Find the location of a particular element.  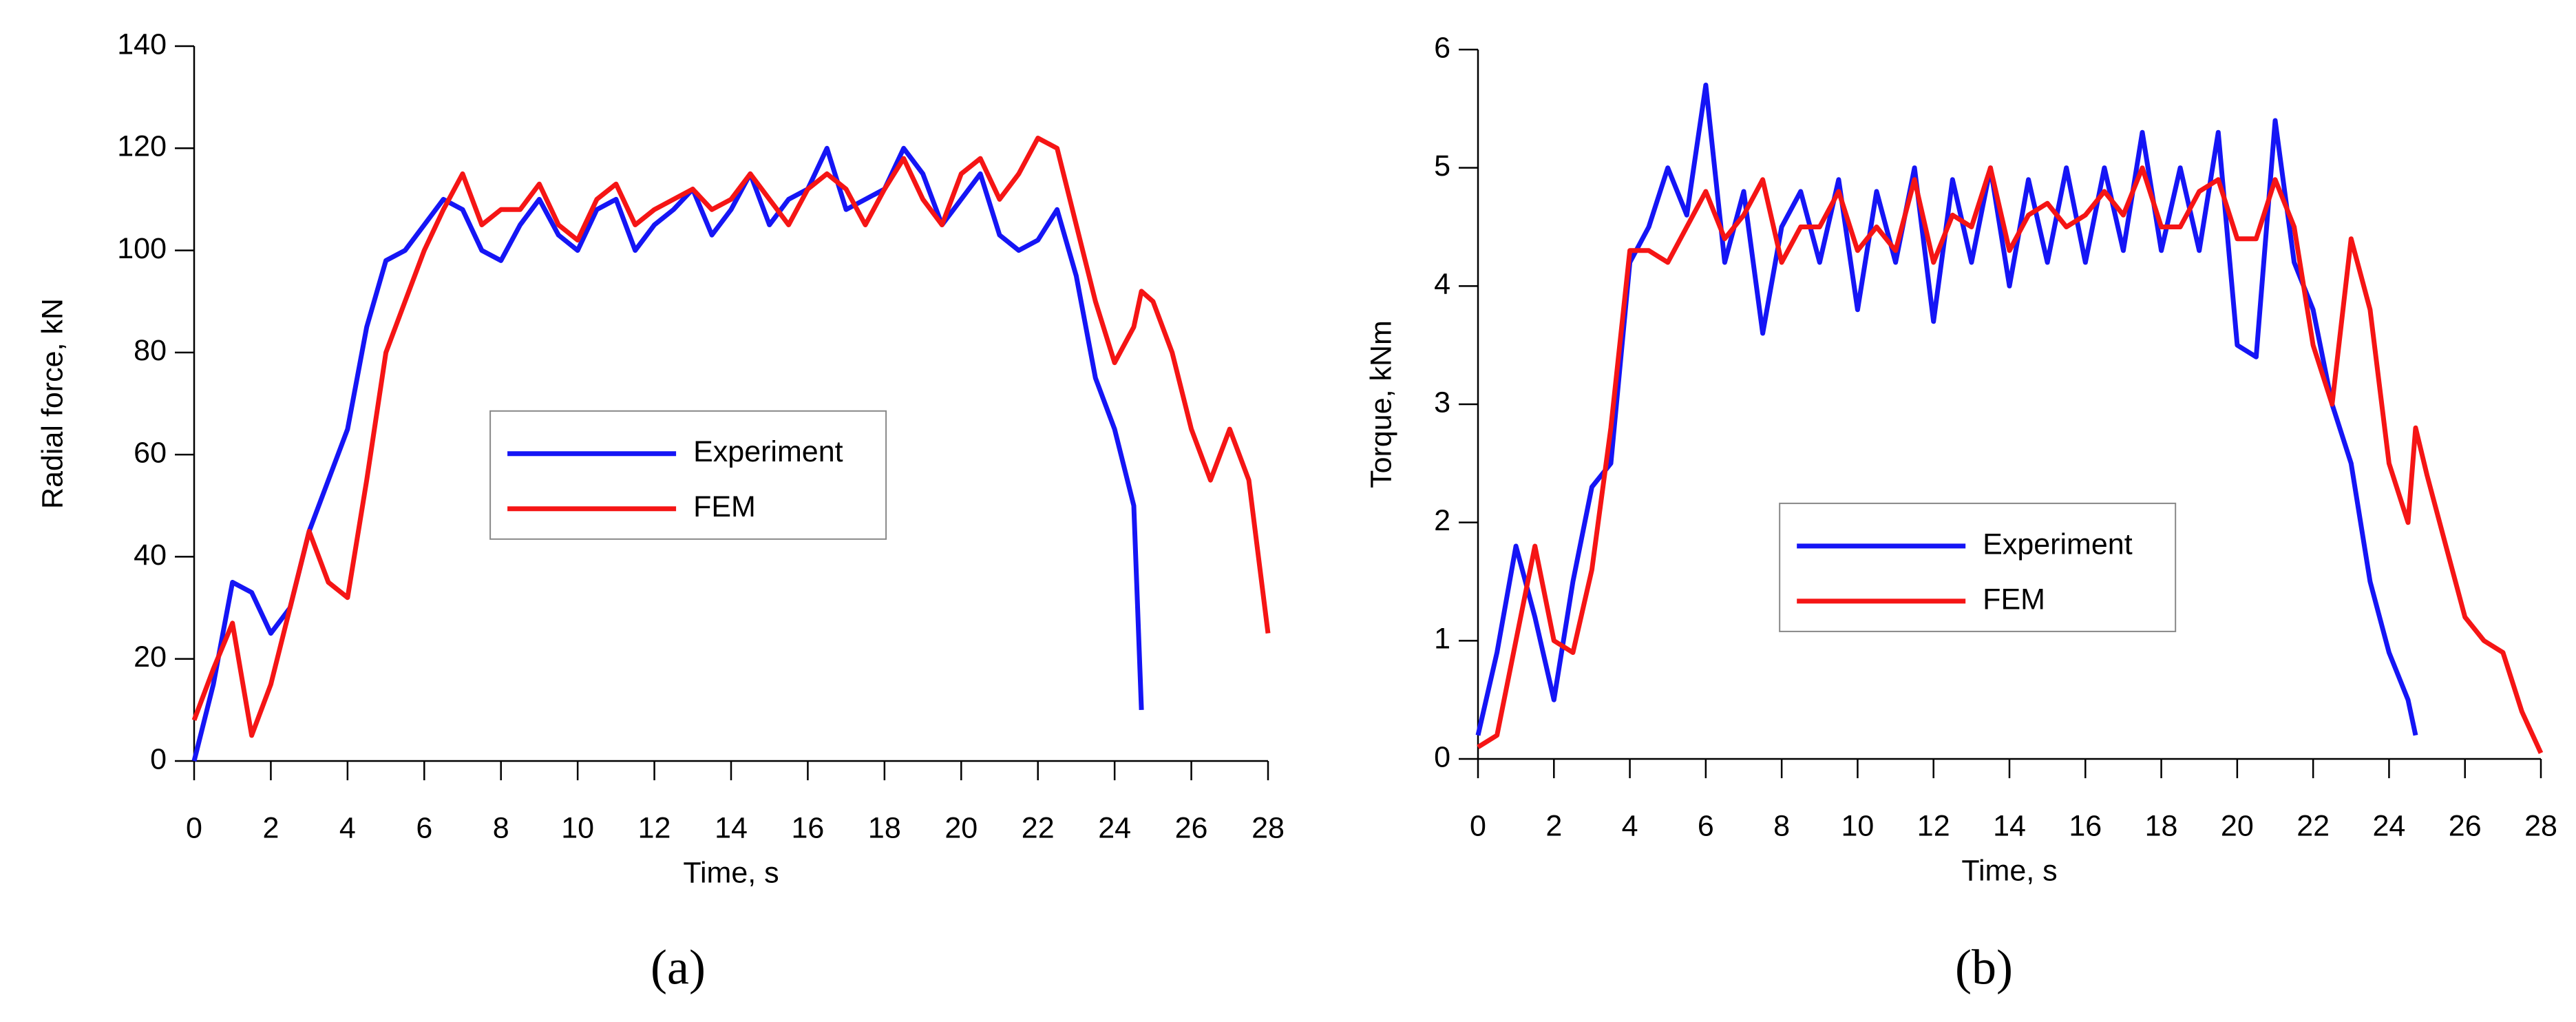

y-tick-label: 80 is located at coordinates (151, 350).